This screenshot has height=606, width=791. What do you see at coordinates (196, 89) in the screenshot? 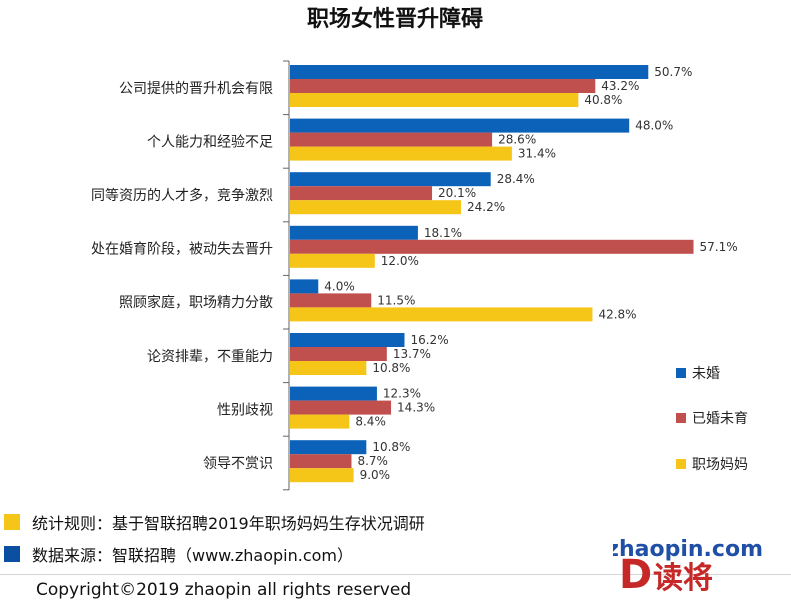
I see `category-label: 公司提供的晋升机会有限` at bounding box center [196, 89].